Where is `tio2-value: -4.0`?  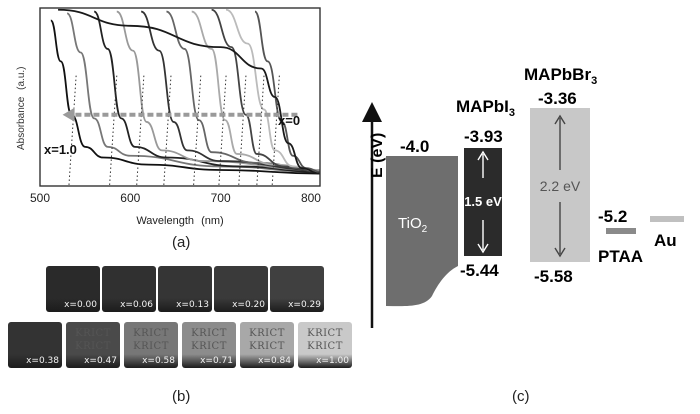
tio2-value: -4.0 is located at coordinates (414, 146).